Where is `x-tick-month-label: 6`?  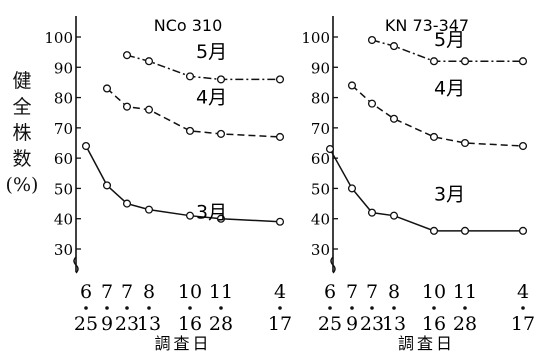 x-tick-month-label: 6 is located at coordinates (86, 292).